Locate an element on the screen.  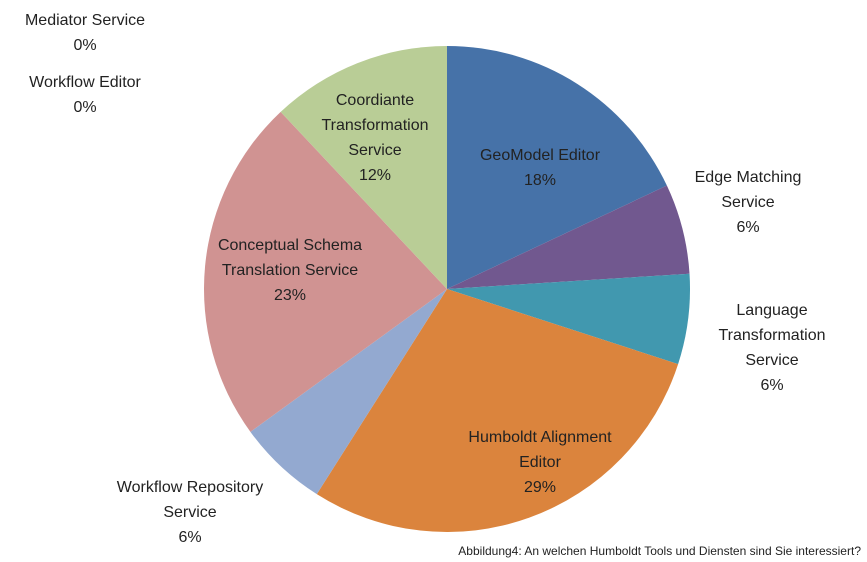
value-label: 23% is located at coordinates (290, 295).